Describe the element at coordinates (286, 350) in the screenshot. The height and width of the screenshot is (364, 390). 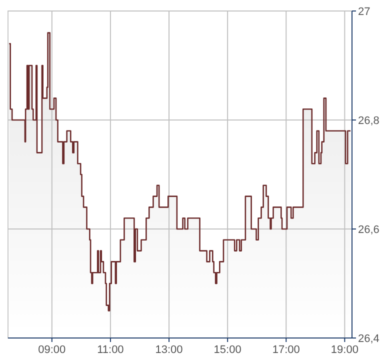
I see `x-tick-label: 17:00` at that location.